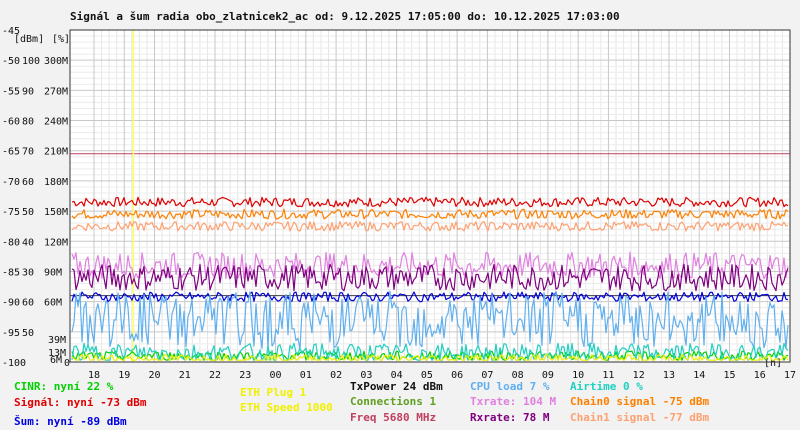  I want to click on x-tick-label: 17, so click(790, 375).